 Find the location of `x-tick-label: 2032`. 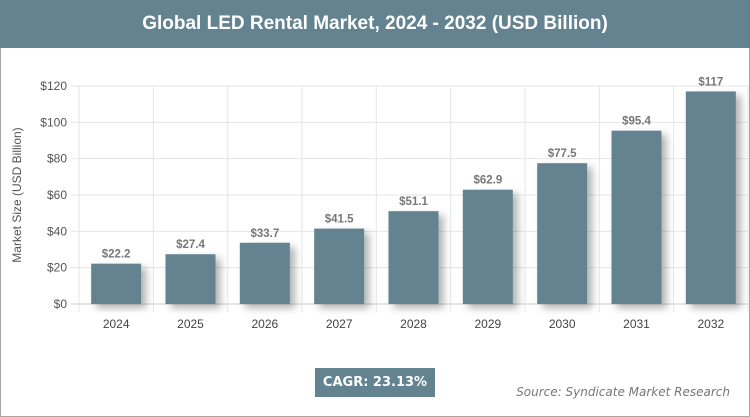

x-tick-label: 2032 is located at coordinates (710, 324).